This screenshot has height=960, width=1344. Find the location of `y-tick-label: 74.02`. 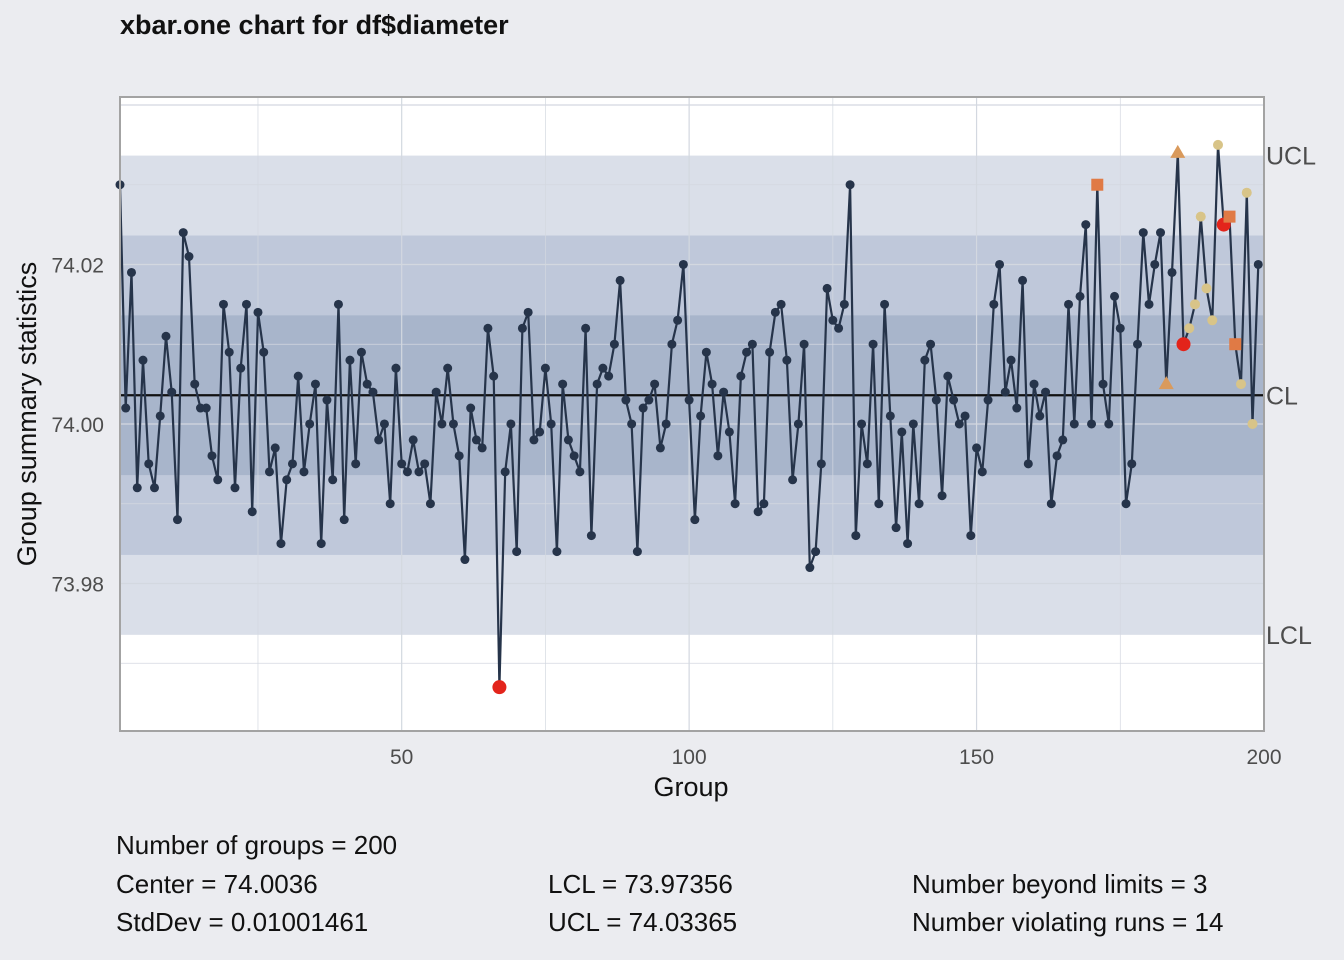

y-tick-label: 74.02 is located at coordinates (77, 265).